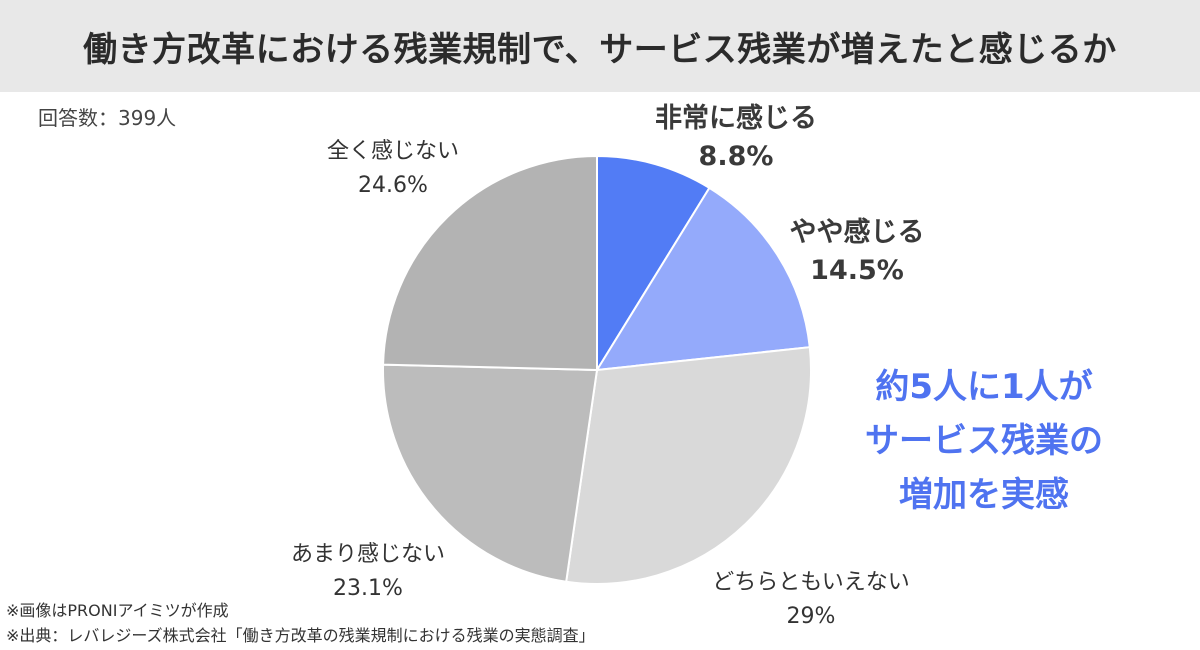 The width and height of the screenshot is (1200, 650). I want to click on pie-label-not-at-all-category: 全く感じない, so click(393, 151).